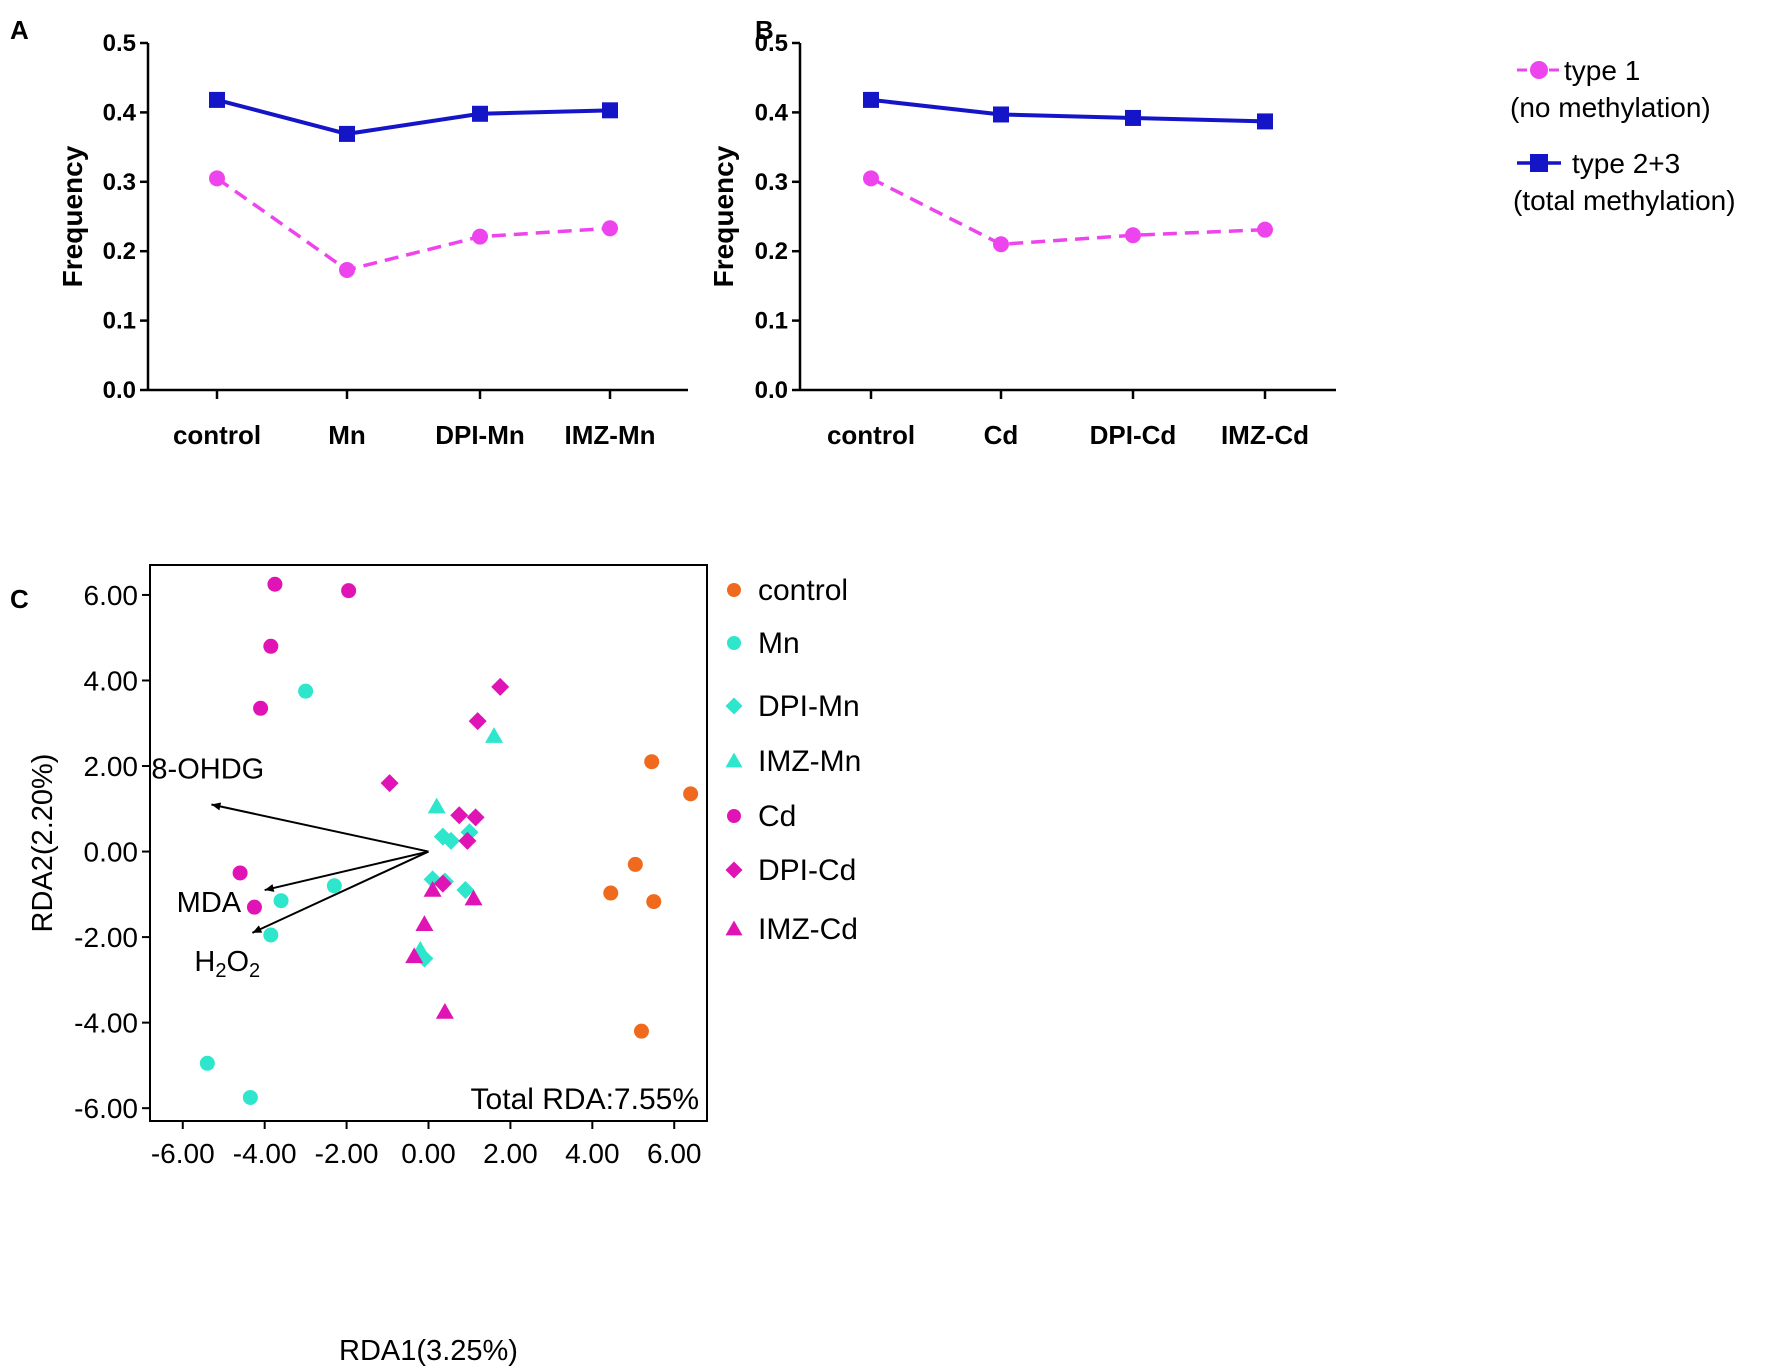 The width and height of the screenshot is (1775, 1371). Describe the element at coordinates (19, 30) in the screenshot. I see `panel-label-a: A` at that location.